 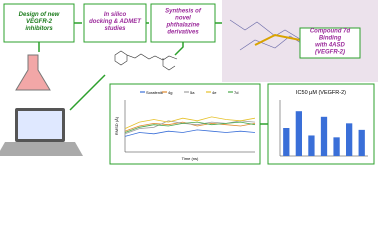 I want to click on binding-text: Compound 7d Binding with 4ASD (VEGFR-2), so click(x=330, y=42).